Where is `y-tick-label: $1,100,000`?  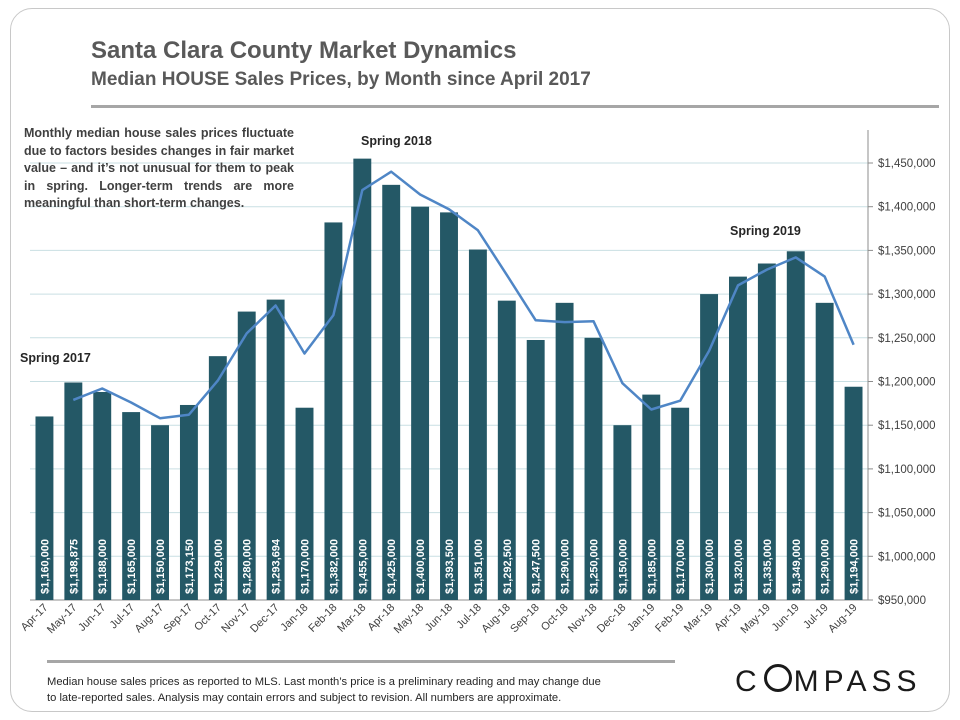 y-tick-label: $1,100,000 is located at coordinates (907, 470).